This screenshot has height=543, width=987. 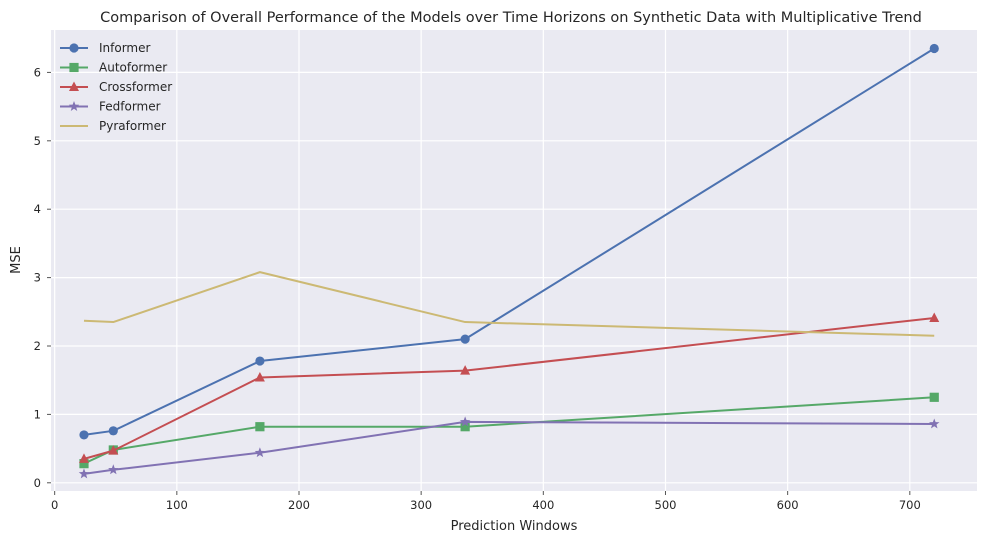 What do you see at coordinates (788, 505) in the screenshot?
I see `x-tick-label: 600` at bounding box center [788, 505].